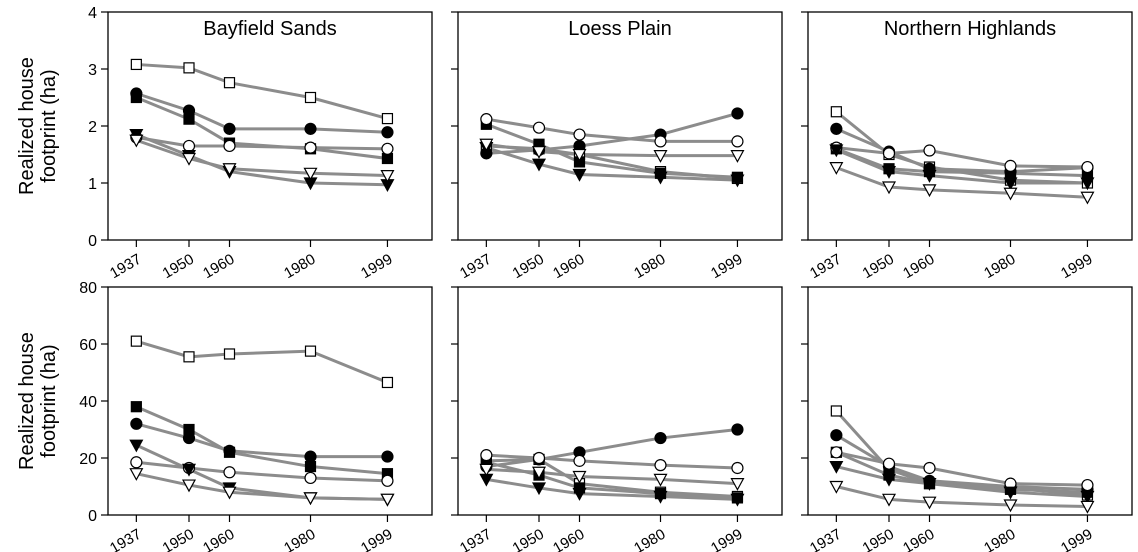 The height and width of the screenshot is (552, 1138). I want to click on y-tick-label: 3, so click(92, 70).